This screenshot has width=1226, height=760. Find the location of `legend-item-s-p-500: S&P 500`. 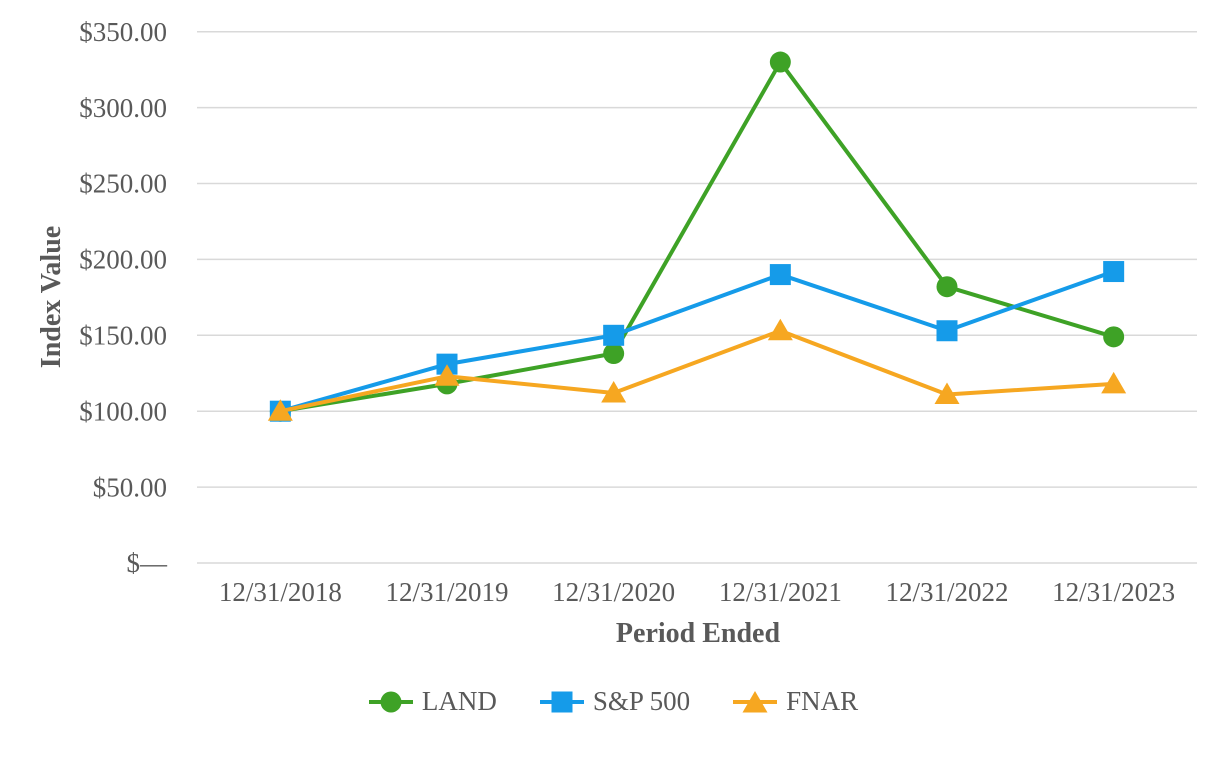

legend-item-s-p-500: S&P 500 is located at coordinates (614, 701).